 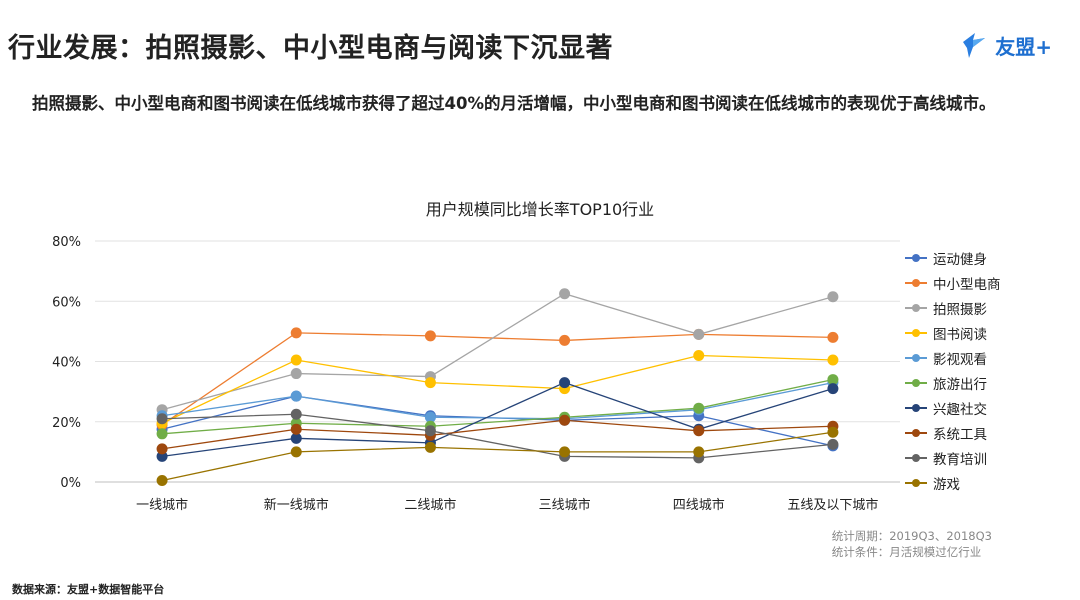 I want to click on umeng-bird-icon, so click(x=974, y=45).